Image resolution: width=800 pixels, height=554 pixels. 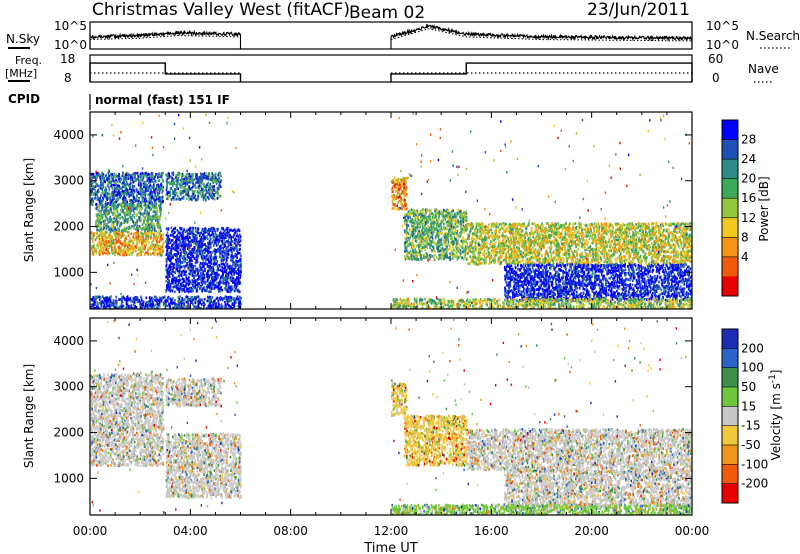 I want to click on nsearch-line, so click(x=541, y=35).